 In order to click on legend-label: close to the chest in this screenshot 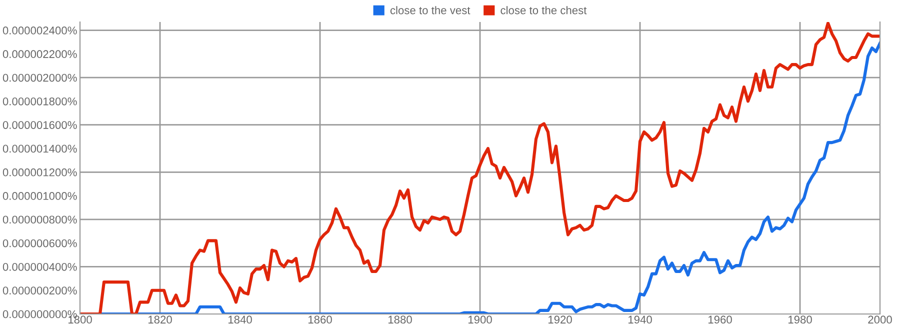, I will do `click(543, 10)`.